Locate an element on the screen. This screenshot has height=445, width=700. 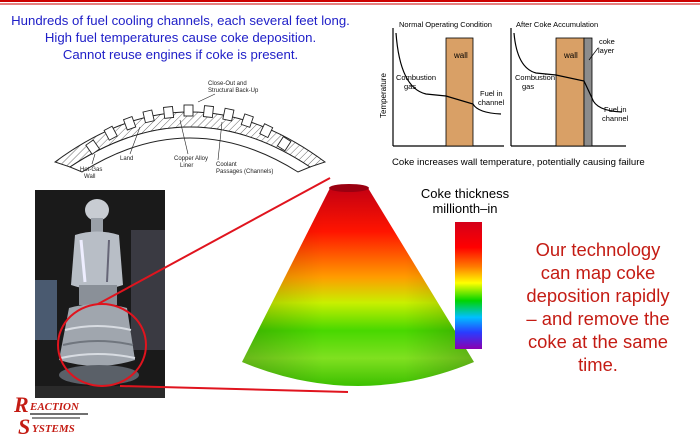
coolant-label: Coolant is located at coordinates (226, 165).